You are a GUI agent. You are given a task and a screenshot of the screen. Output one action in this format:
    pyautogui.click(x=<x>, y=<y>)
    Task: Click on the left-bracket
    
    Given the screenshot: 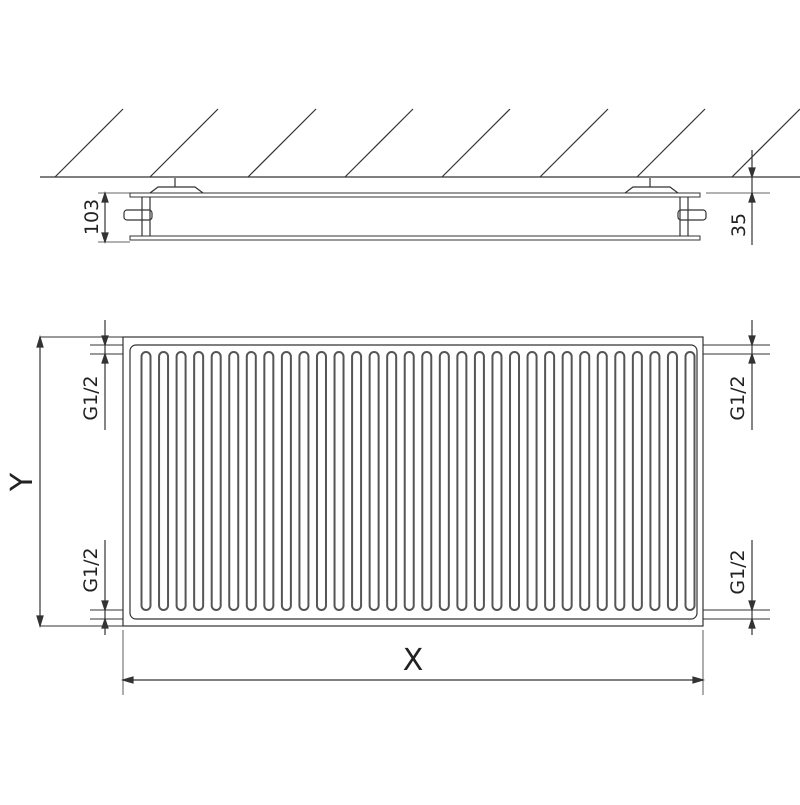 What is the action you would take?
    pyautogui.click(x=176, y=186)
    